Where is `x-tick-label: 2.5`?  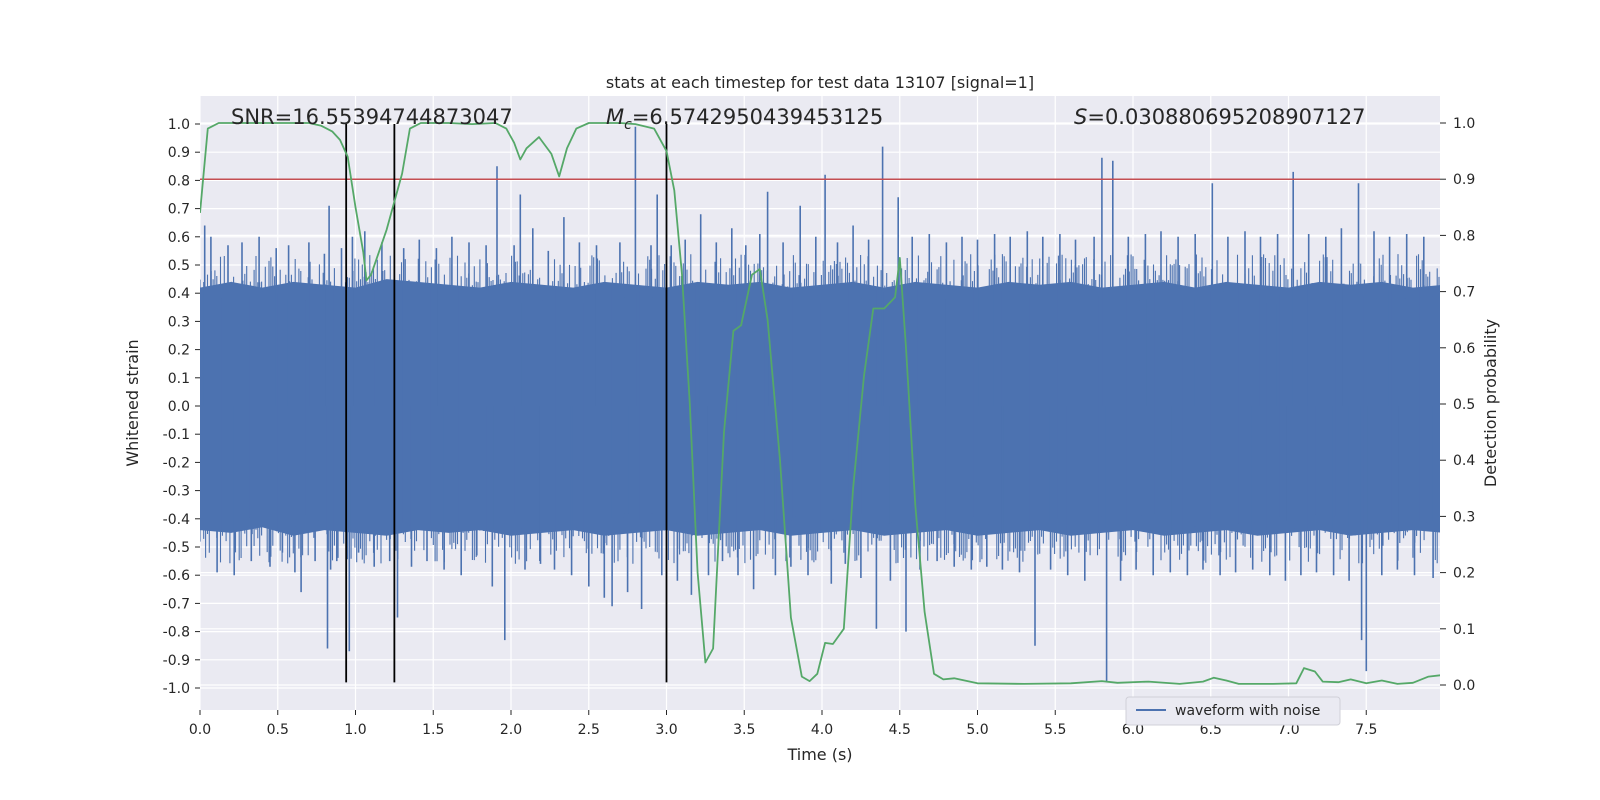
x-tick-label: 2.5 is located at coordinates (589, 730).